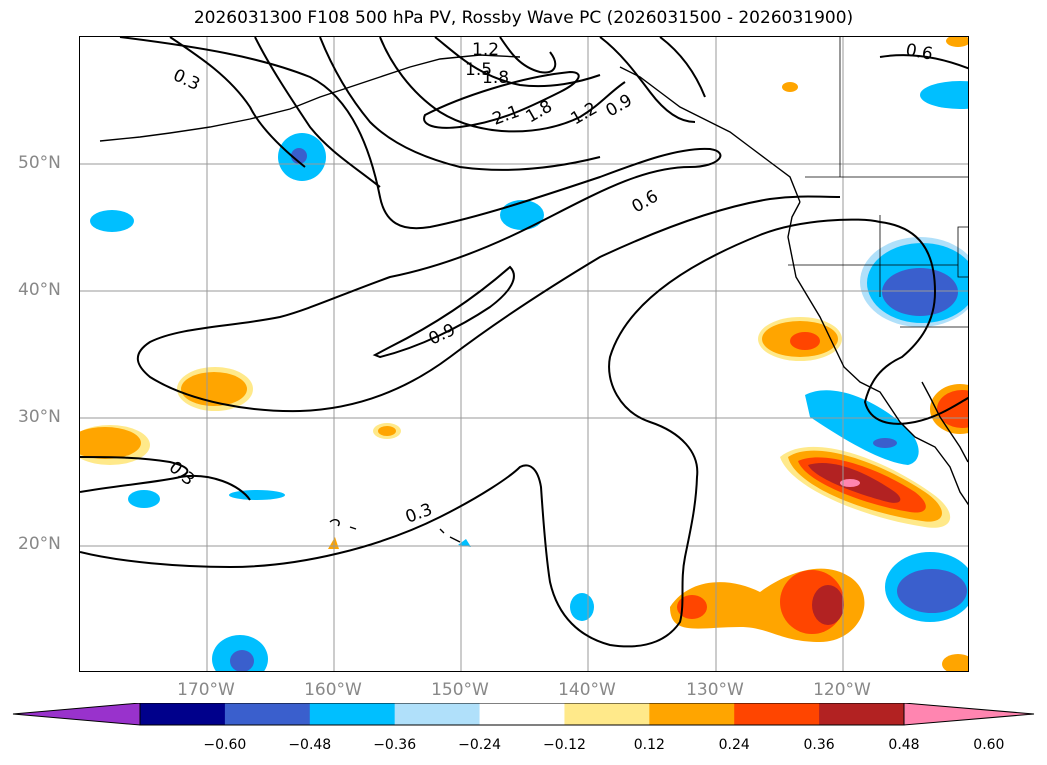 This screenshot has width=1047, height=765. Describe the element at coordinates (39, 417) in the screenshot. I see `lat-label: 30°N` at that location.